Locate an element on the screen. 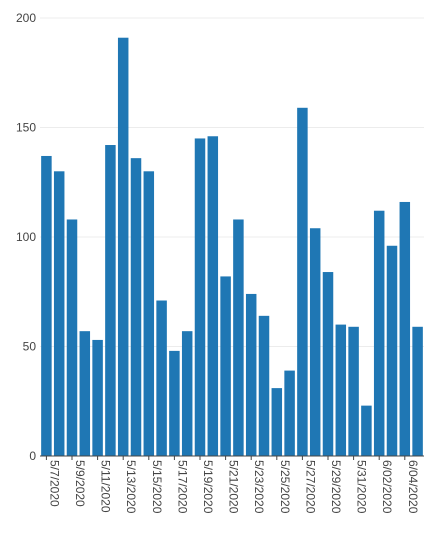 The image size is (432, 539). x-tick-label: 5/7/2020 is located at coordinates (54, 483).